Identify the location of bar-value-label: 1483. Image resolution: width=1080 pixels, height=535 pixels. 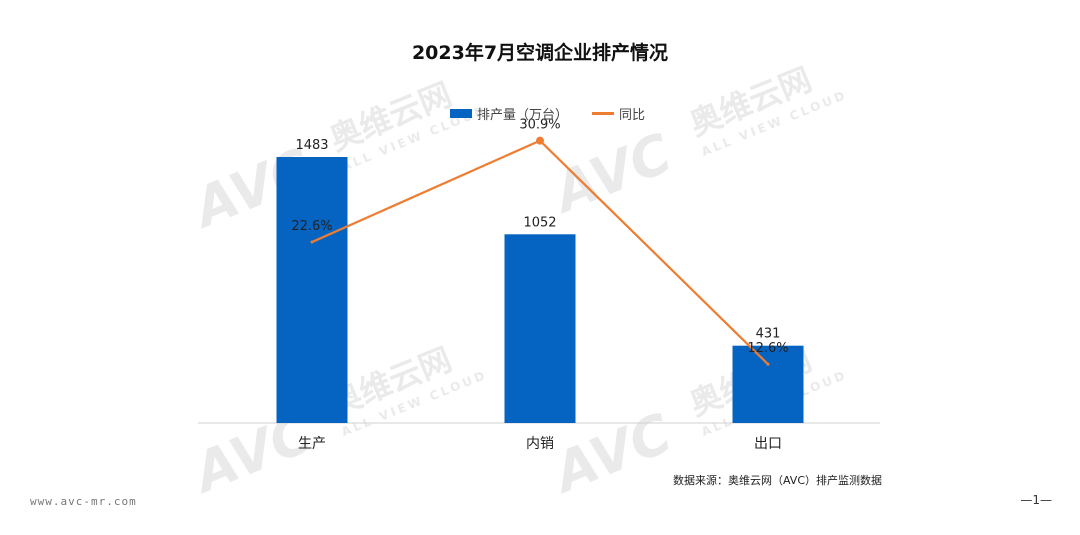
(311, 145).